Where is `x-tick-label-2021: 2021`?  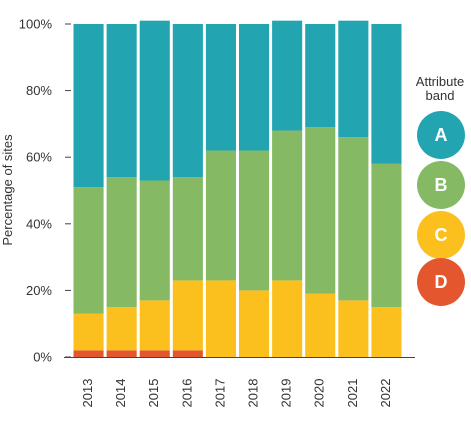 x-tick-label-2021: 2021 is located at coordinates (352, 393).